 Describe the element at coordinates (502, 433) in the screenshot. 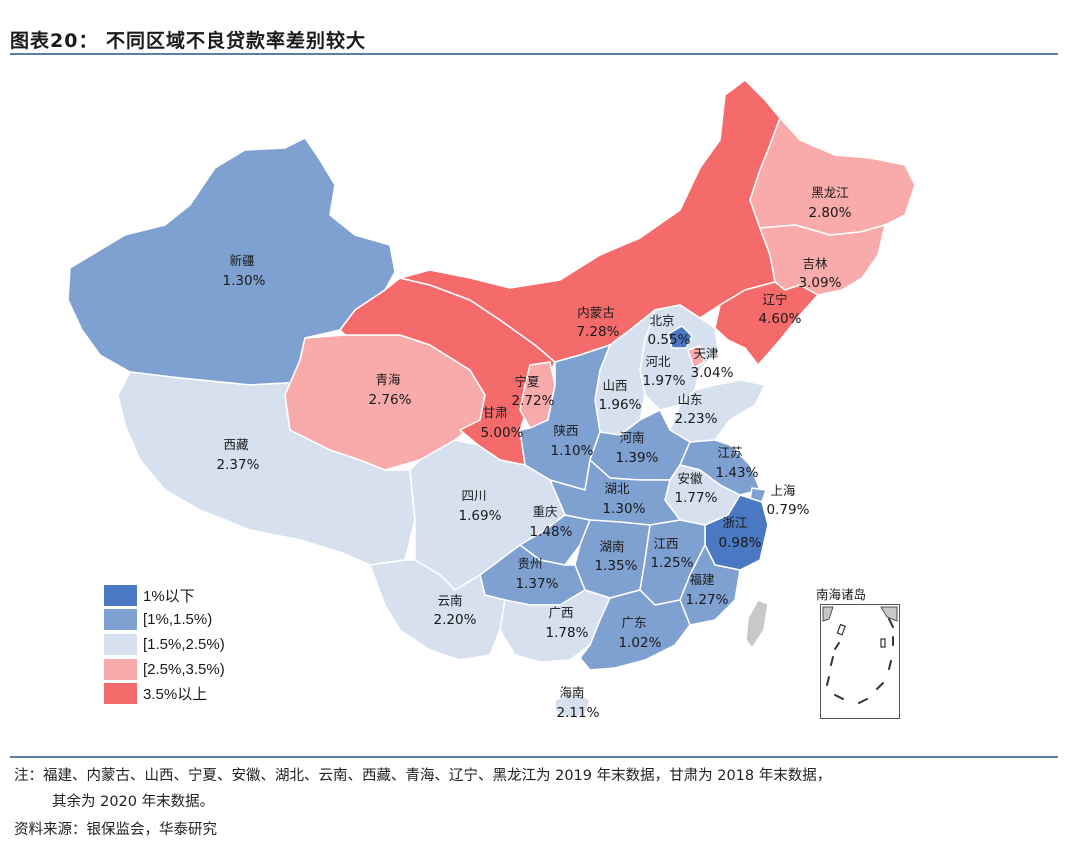

I see `label-gansu-value: 5.00%` at that location.